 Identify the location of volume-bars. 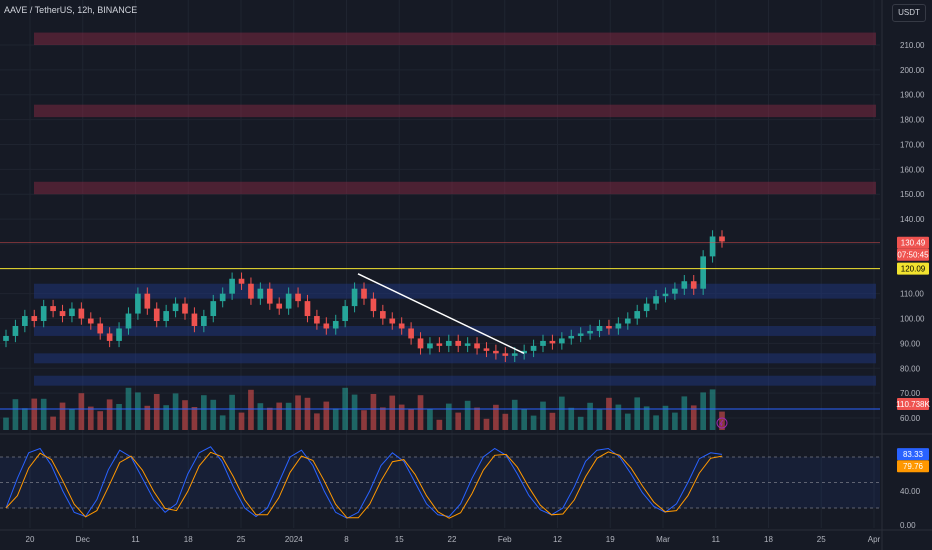
(364, 408).